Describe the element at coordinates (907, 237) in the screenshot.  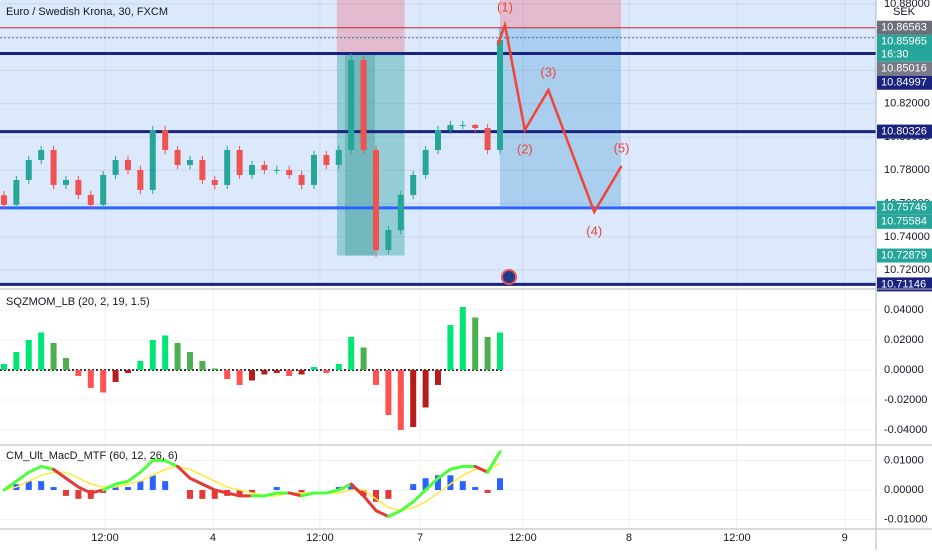
I see `y-tick-label: 10.74000` at that location.